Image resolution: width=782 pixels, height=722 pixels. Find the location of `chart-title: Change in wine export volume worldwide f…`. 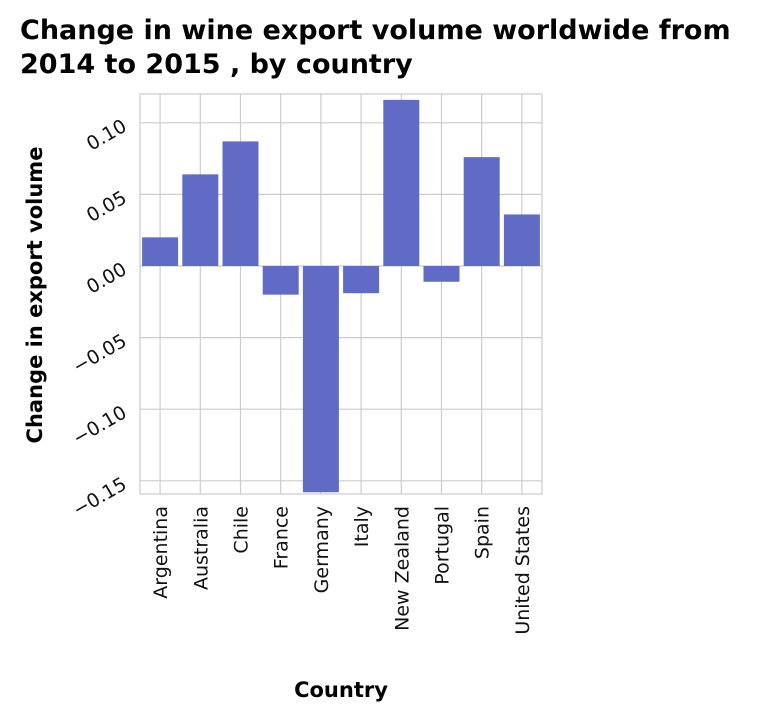

chart-title: Change in wine export volume worldwide f… is located at coordinates (400, 48).